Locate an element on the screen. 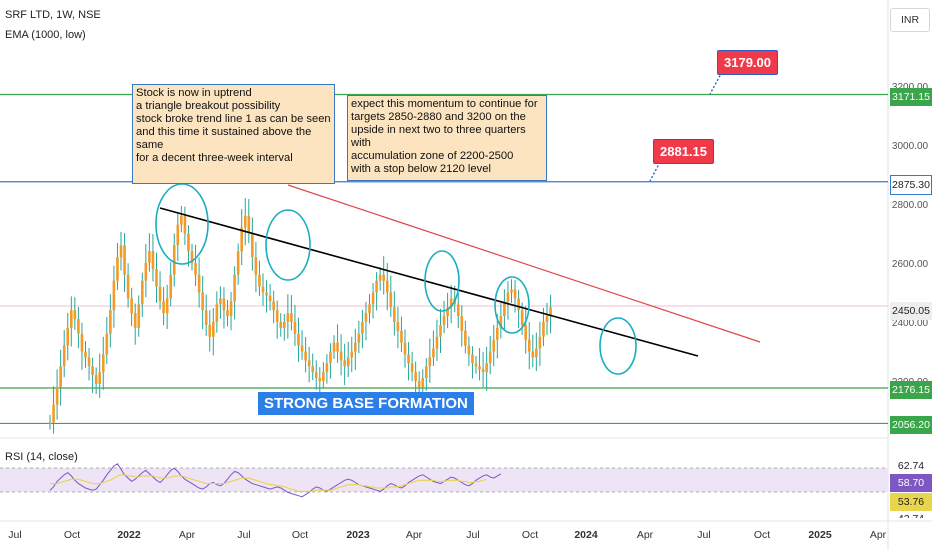 The width and height of the screenshot is (932, 550). x-tick-label: 2022 is located at coordinates (129, 535).